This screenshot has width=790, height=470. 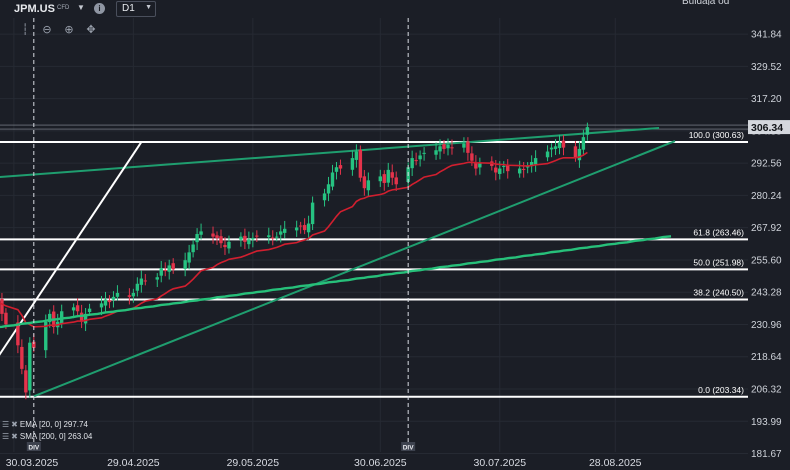 What do you see at coordinates (766, 196) in the screenshot?
I see `price-tick-label: 280.24` at bounding box center [766, 196].